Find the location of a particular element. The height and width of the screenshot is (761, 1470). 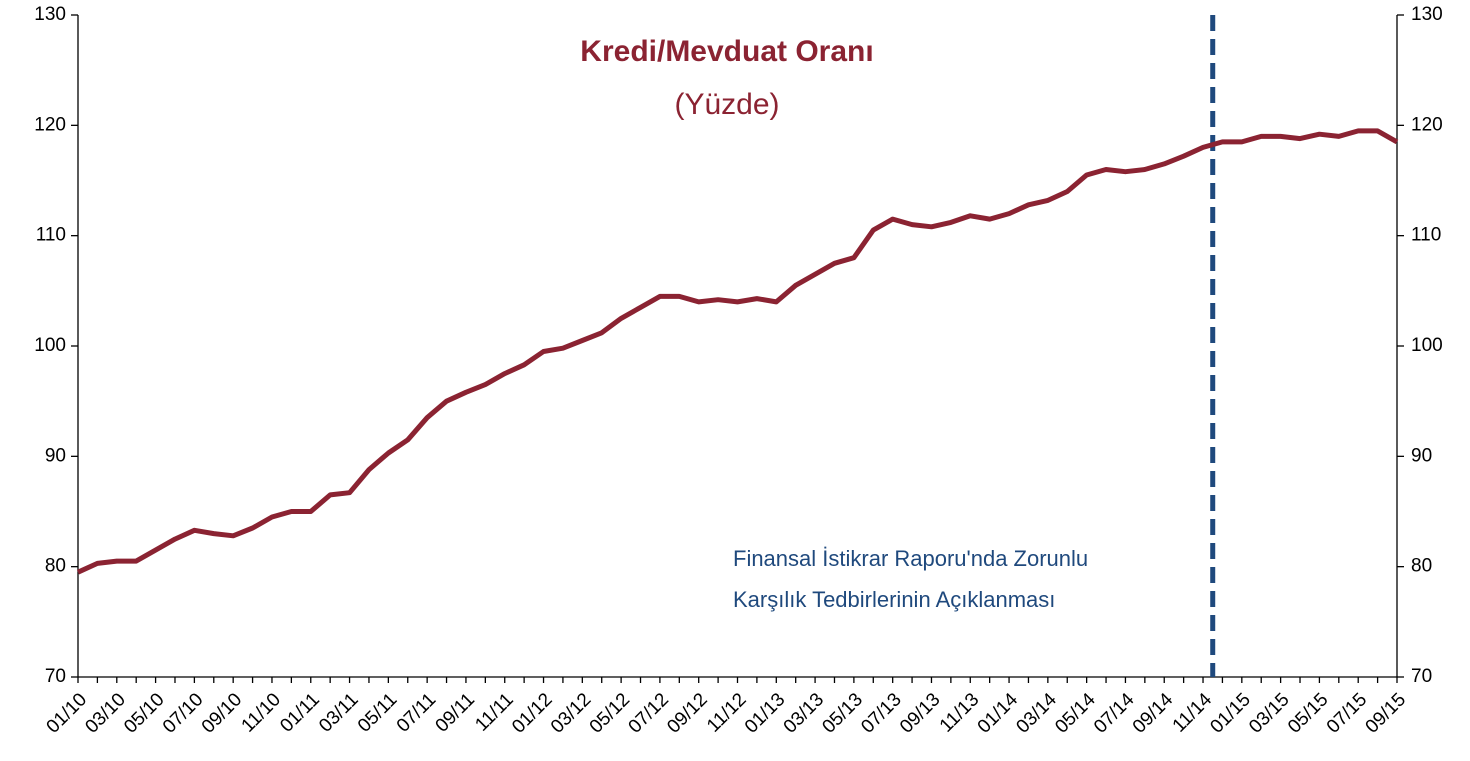

y2-tick-label: 110 is located at coordinates (1426, 235).